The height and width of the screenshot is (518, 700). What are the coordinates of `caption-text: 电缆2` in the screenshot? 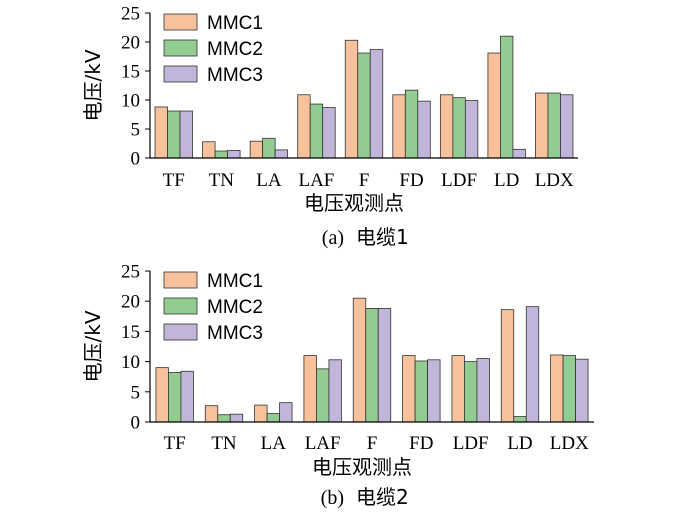 It's located at (382, 497).